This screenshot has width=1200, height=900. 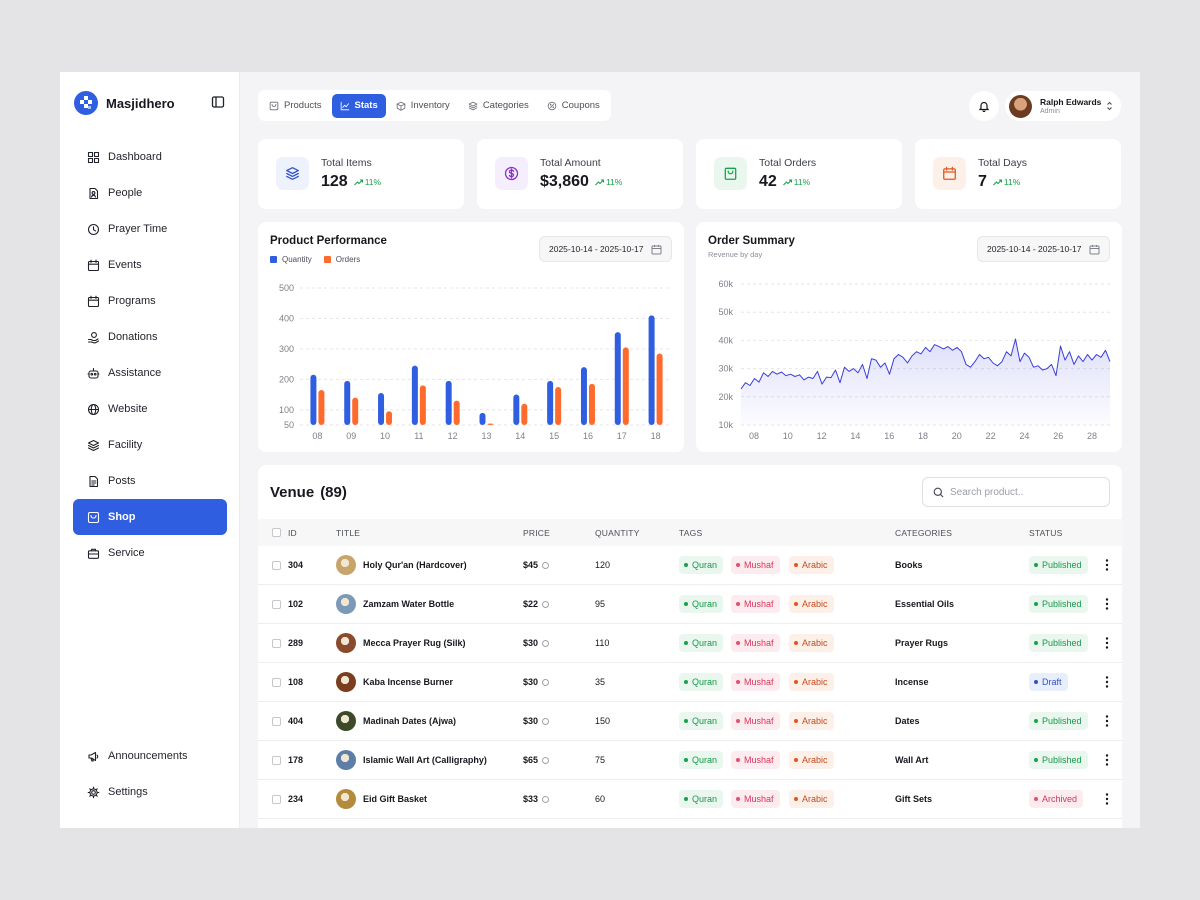 I want to click on row-category: Essential Oils, so click(x=925, y=604).